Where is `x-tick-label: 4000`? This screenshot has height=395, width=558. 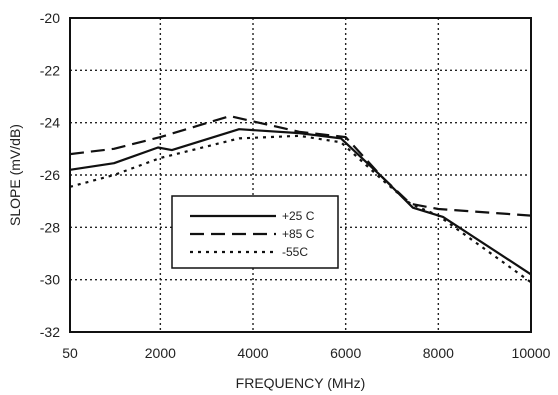
x-tick-label: 4000 is located at coordinates (252, 353).